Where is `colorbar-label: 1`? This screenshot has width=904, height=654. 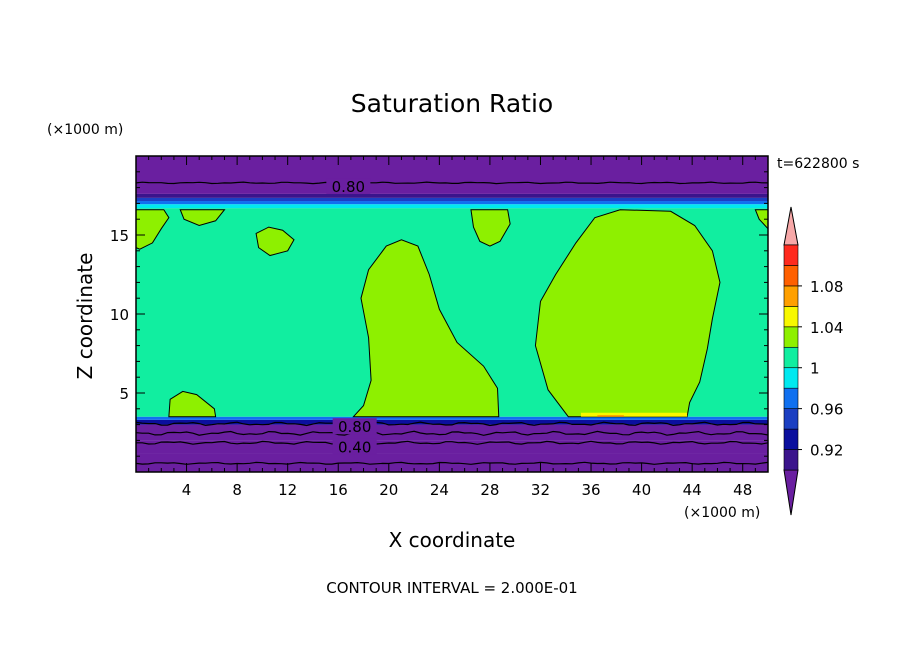
colorbar-label: 1 is located at coordinates (815, 369).